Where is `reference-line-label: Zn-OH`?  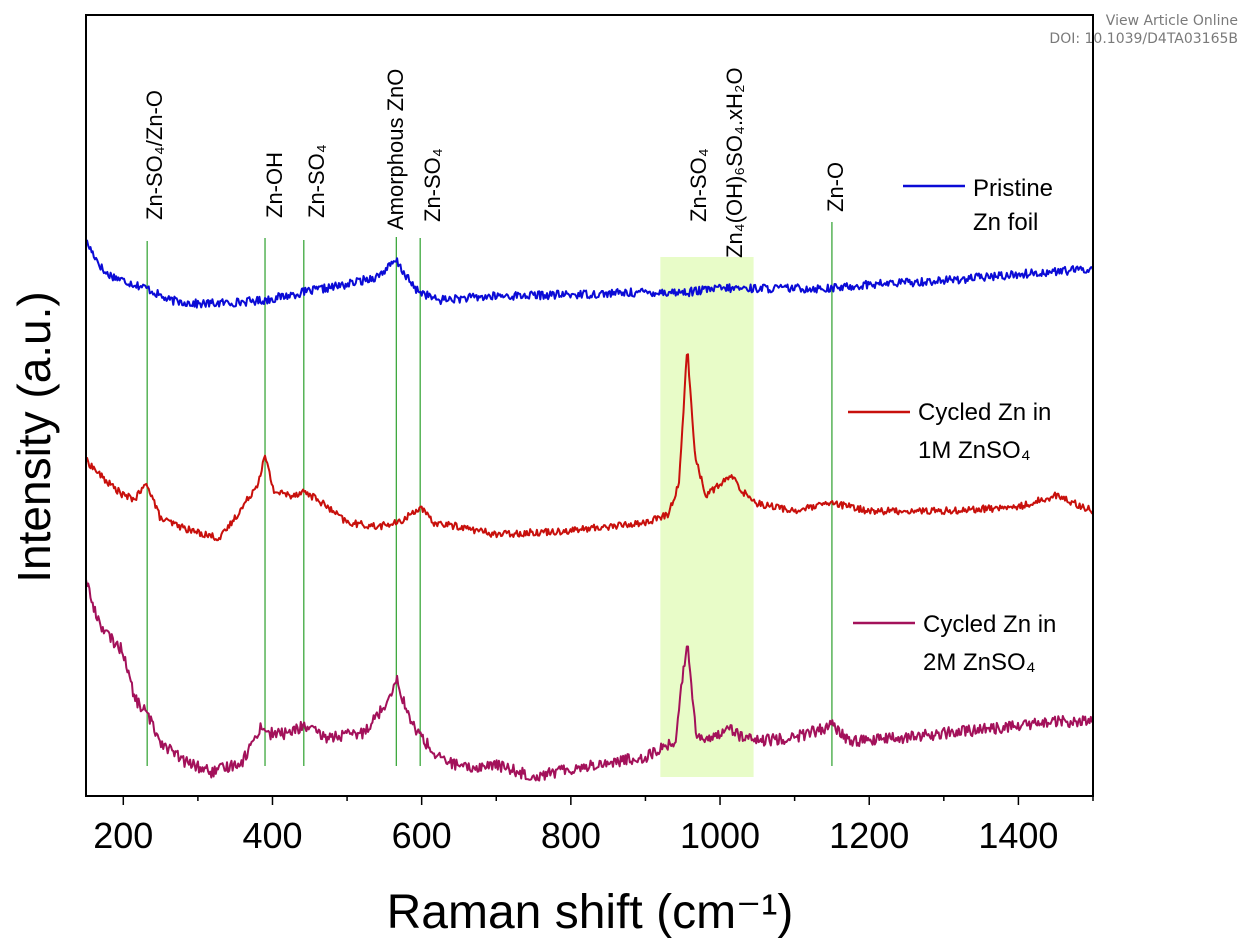
reference-line-label: Zn-OH is located at coordinates (274, 185).